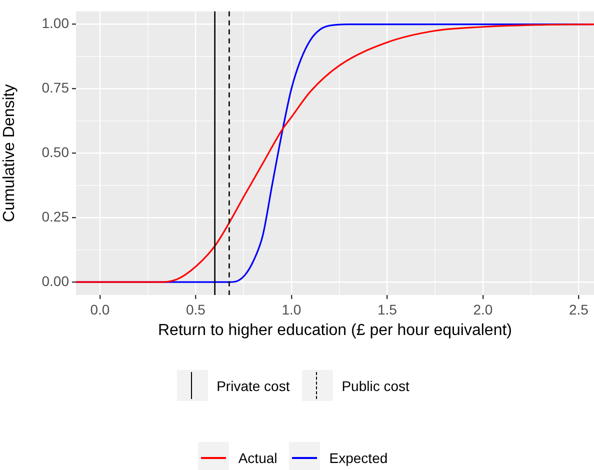  What do you see at coordinates (335, 330) in the screenshot?
I see `x-axis-title: Return to higher education (£ per hour equivalent)` at bounding box center [335, 330].